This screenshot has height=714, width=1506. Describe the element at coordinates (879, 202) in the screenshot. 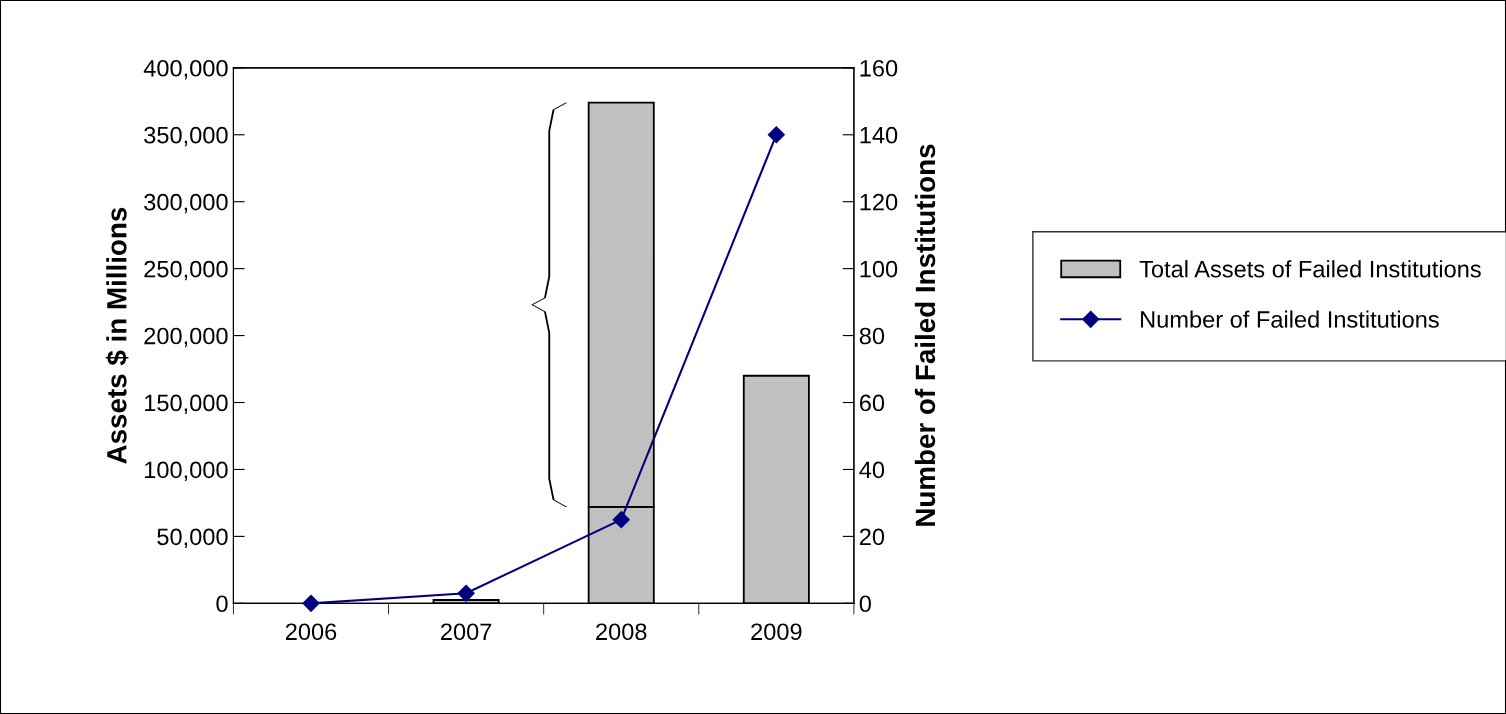

I see `y2-tick-label: 120` at that location.